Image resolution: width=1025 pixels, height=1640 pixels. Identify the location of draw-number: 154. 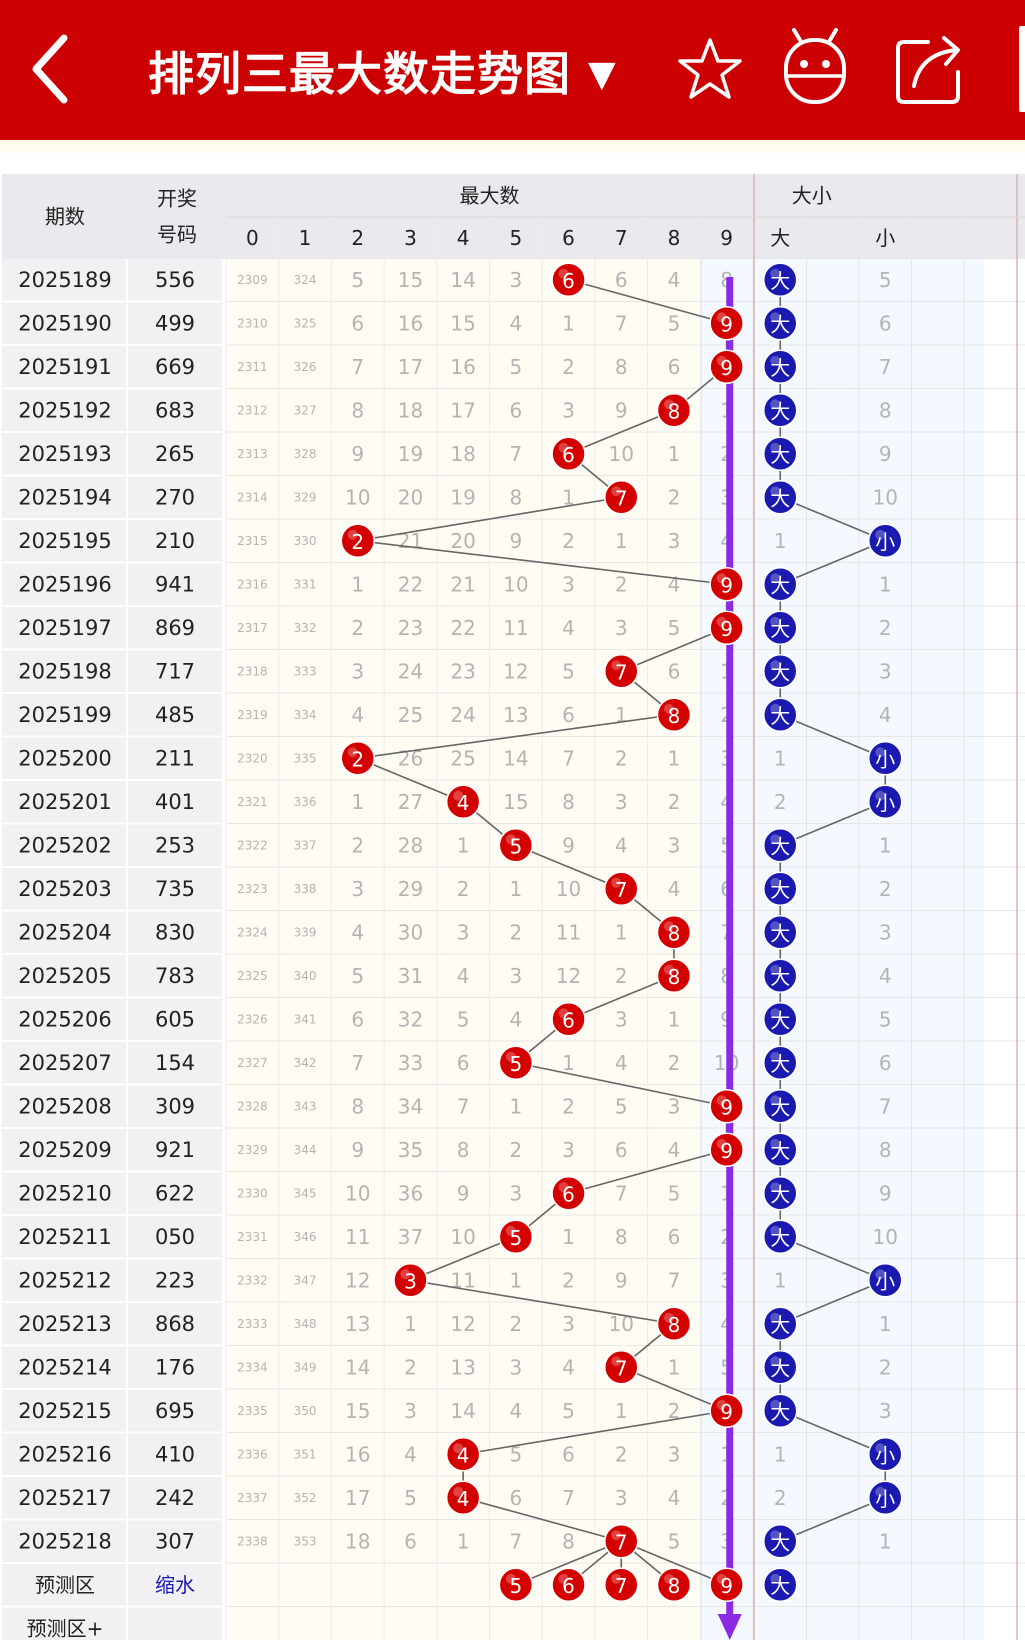
(175, 1063).